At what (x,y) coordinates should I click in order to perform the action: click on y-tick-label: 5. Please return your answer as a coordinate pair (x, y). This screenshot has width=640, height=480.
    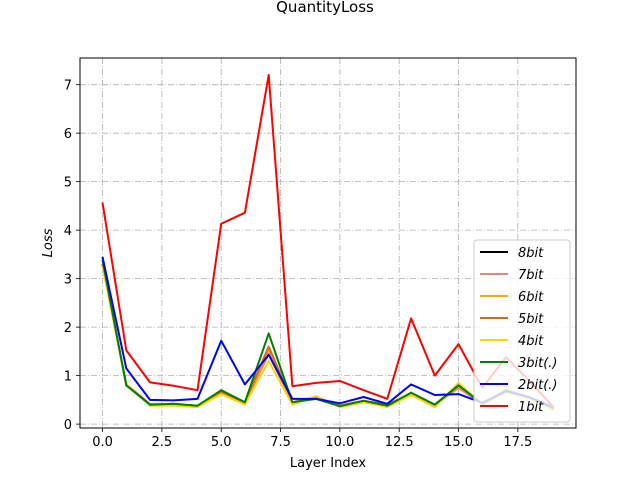
    Looking at the image, I should click on (68, 183).